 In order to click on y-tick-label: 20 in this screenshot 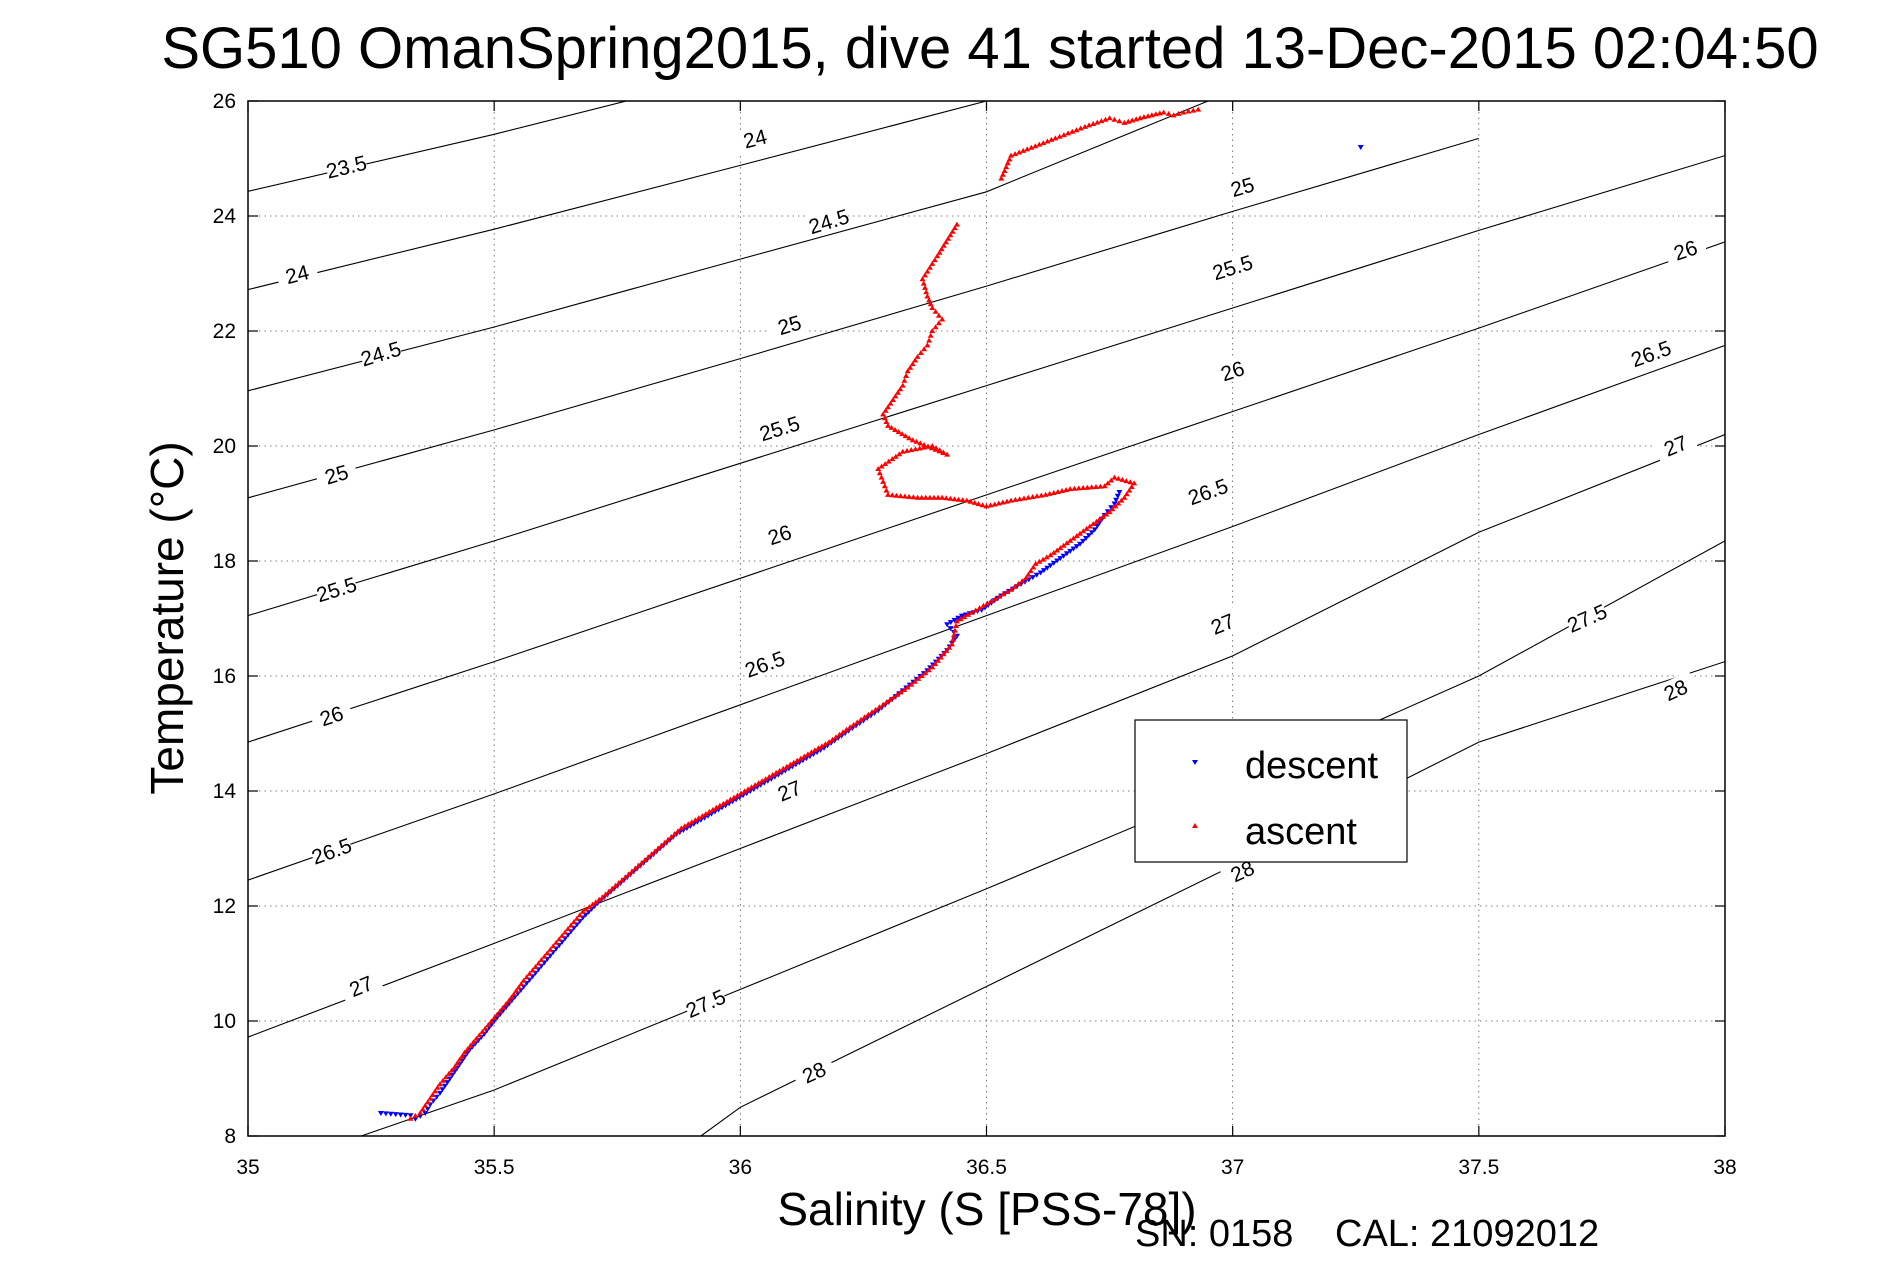, I will do `click(224, 446)`.